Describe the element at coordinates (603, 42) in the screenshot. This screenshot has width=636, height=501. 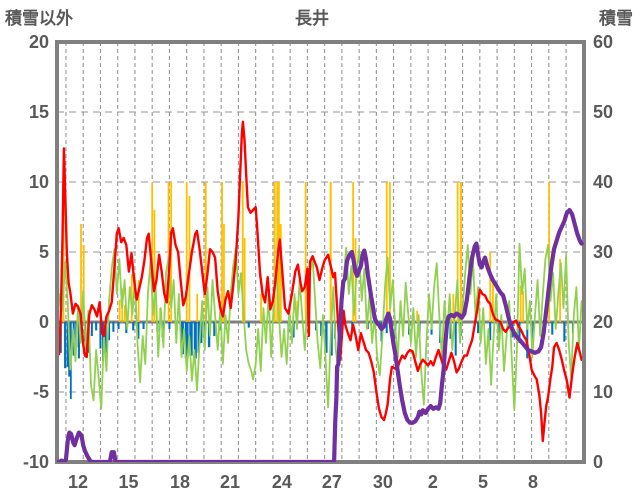
I see `right-axis-tick-label: 60` at that location.